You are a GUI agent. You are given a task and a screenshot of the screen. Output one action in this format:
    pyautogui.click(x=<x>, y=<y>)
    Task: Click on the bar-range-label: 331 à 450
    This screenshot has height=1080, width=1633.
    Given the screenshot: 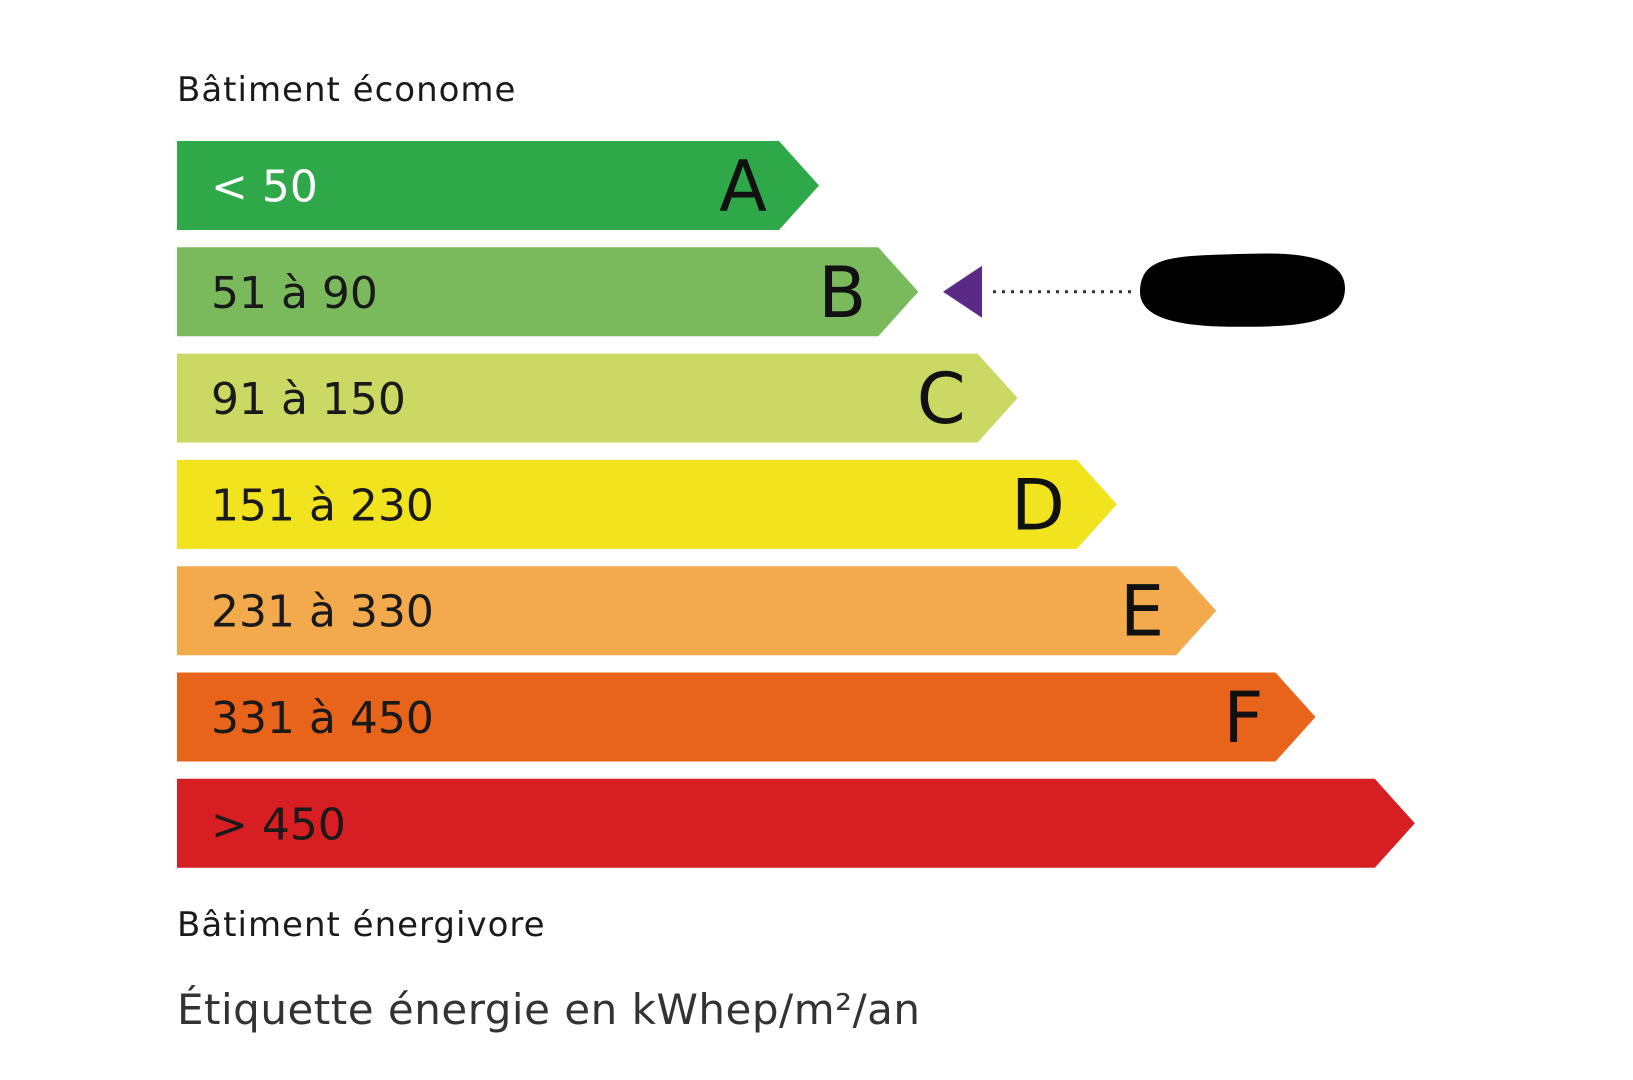 What is the action you would take?
    pyautogui.click(x=322, y=718)
    